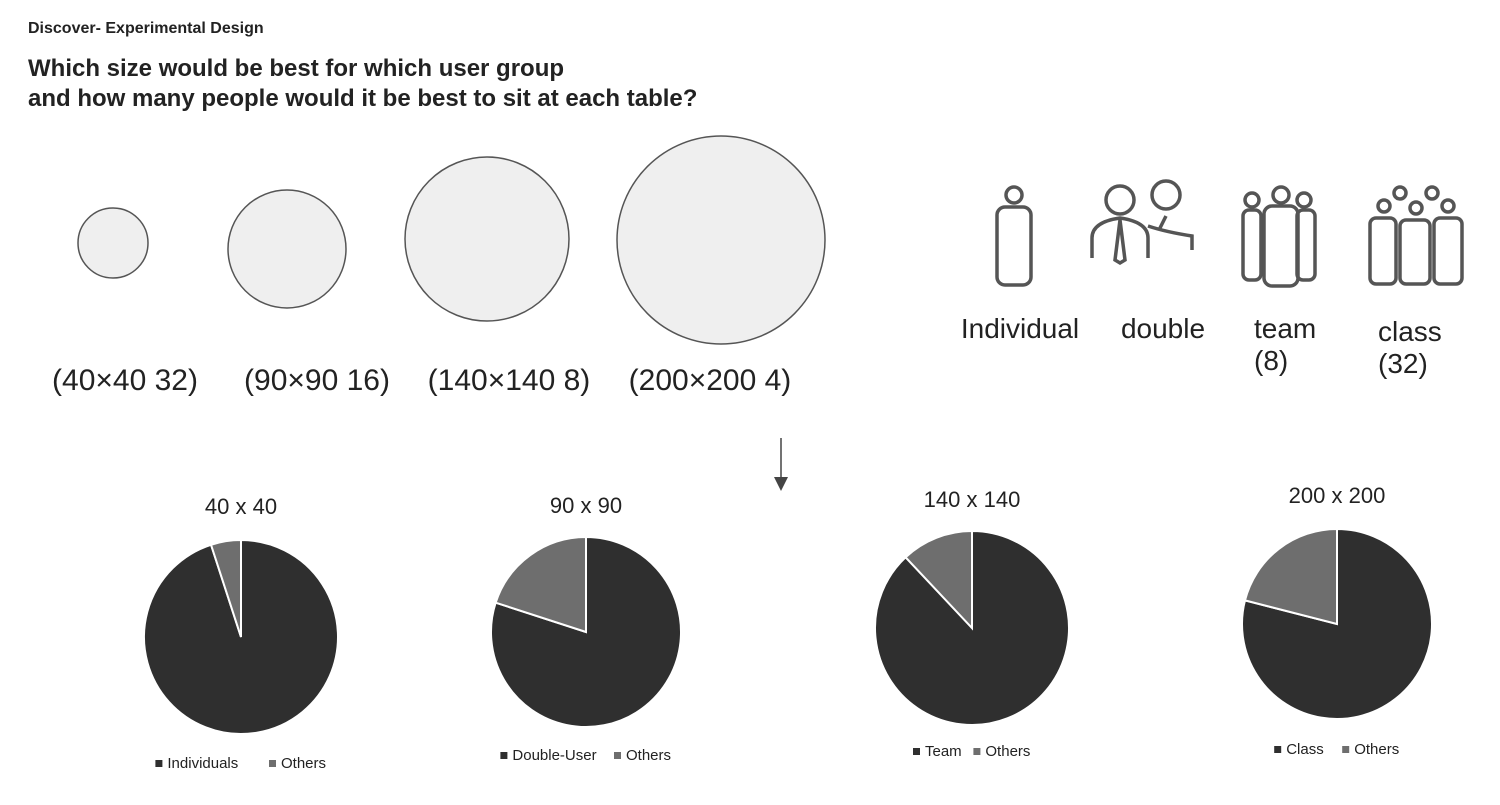  Describe the element at coordinates (125, 380) in the screenshot. I see `size-label: (40×40 32)` at that location.